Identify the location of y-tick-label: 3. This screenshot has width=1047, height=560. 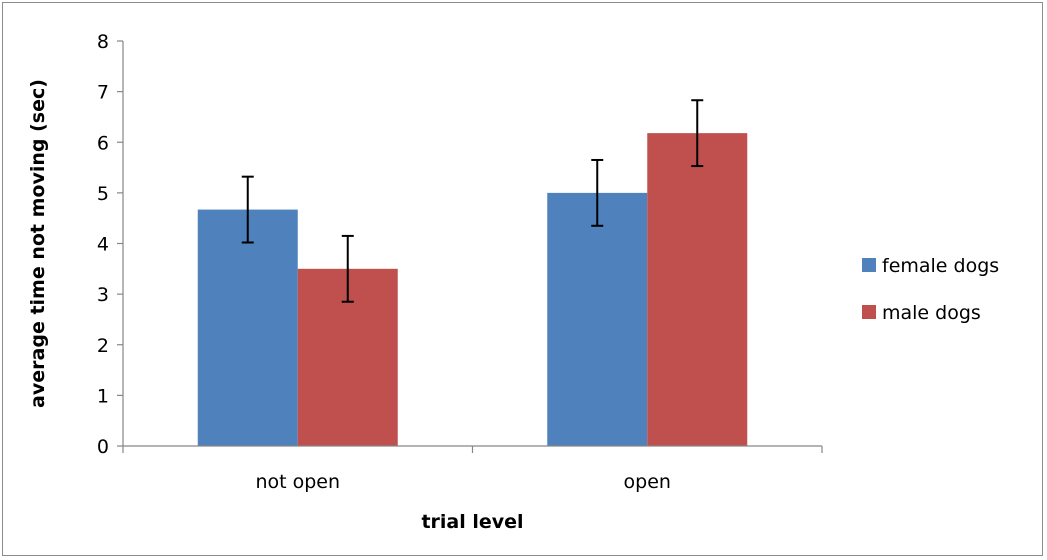
(103, 295).